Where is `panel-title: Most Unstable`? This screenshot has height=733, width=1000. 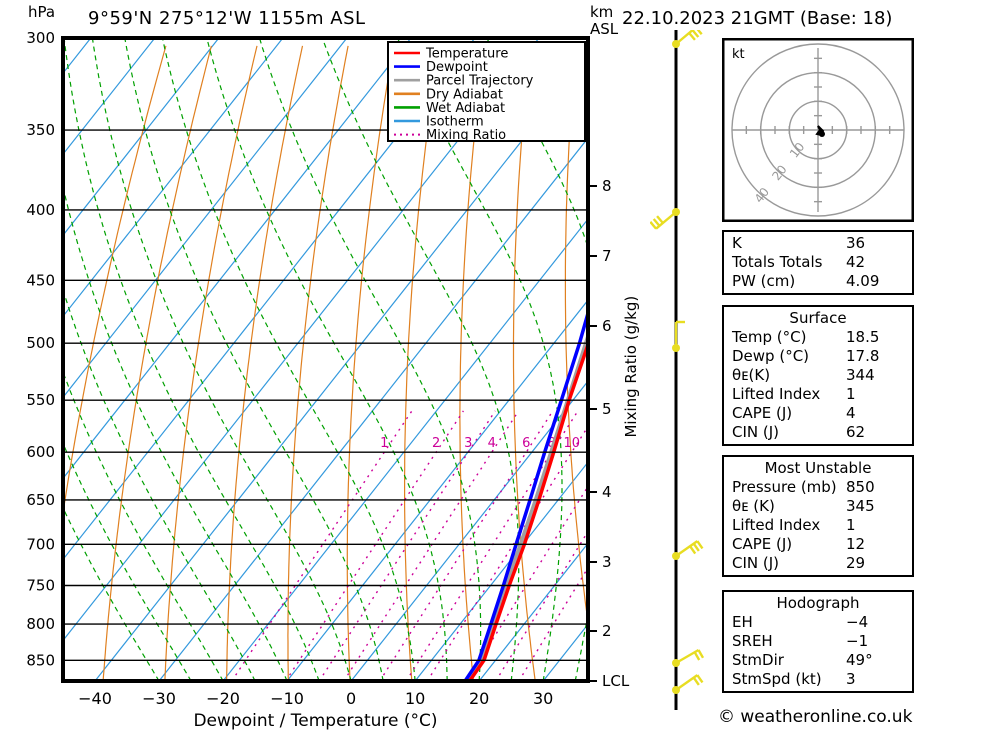
panel-title: Most Unstable is located at coordinates (818, 468).